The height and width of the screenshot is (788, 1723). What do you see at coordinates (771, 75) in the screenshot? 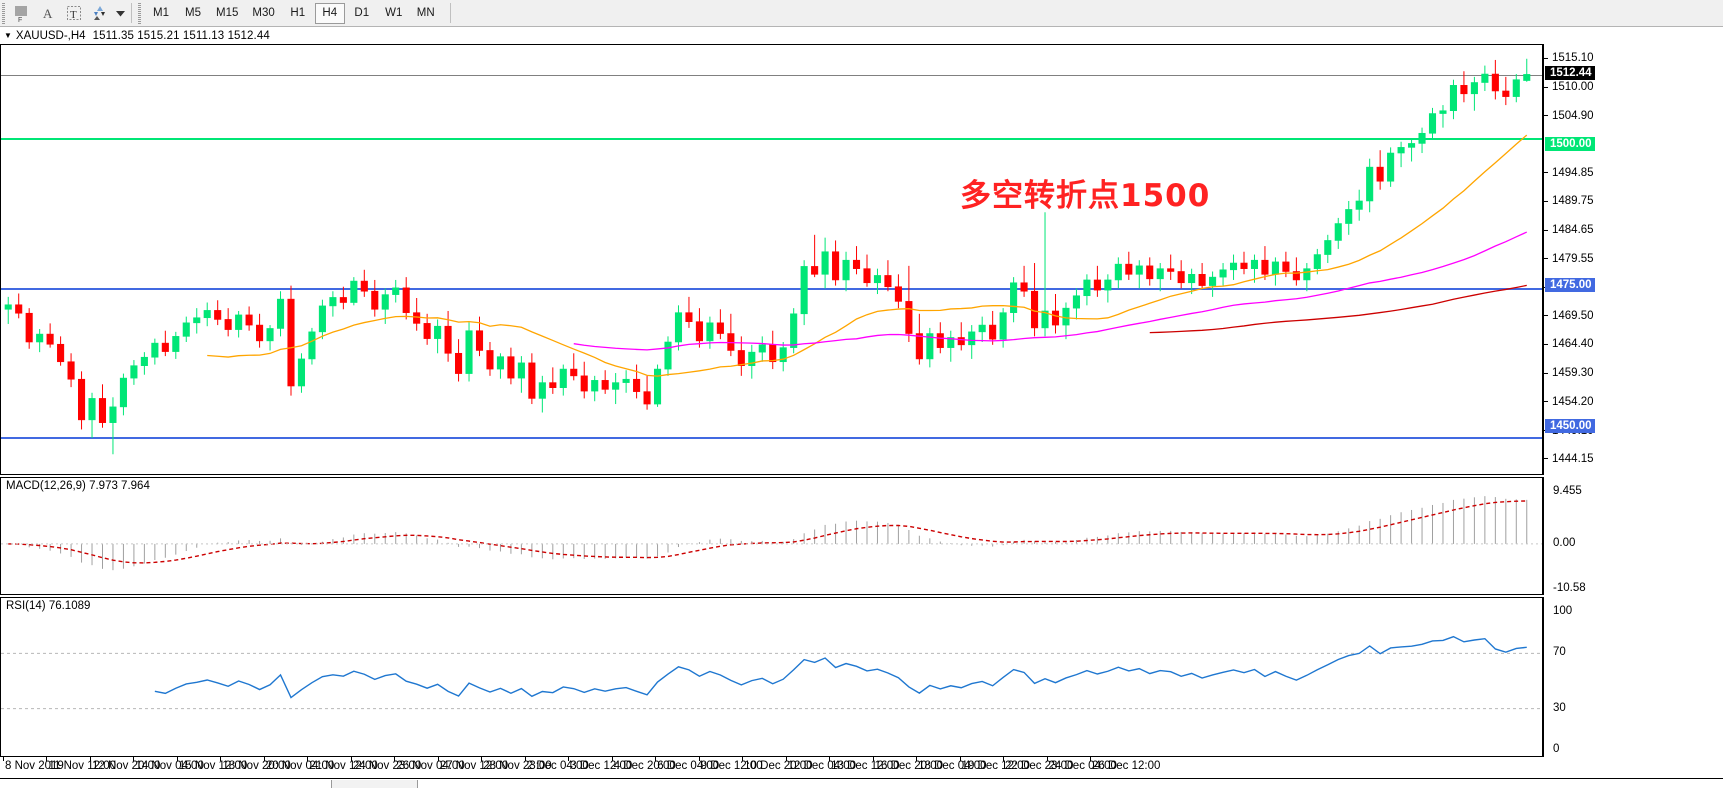
I see `last-price-line` at bounding box center [771, 75].